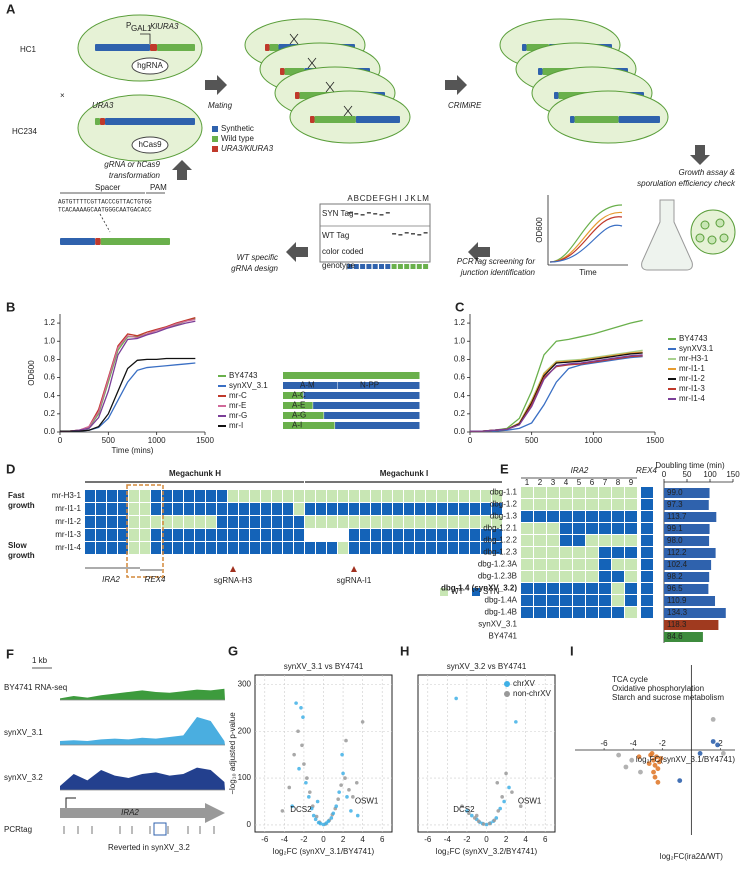  What do you see at coordinates (310, 385) in the screenshot?
I see `genotype-bar` at bounding box center [310, 385].